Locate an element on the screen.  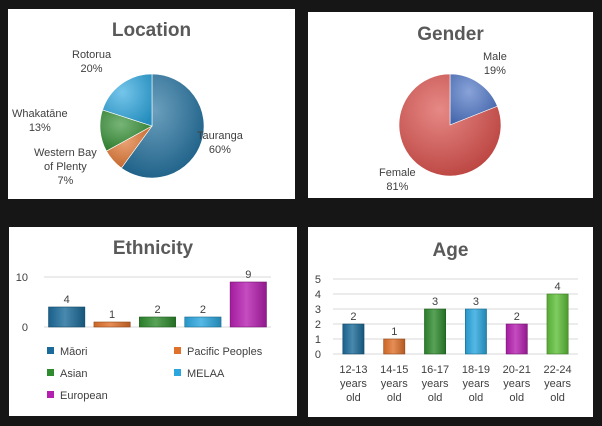
age-category-label: 22-24 years old is located at coordinates (558, 384).